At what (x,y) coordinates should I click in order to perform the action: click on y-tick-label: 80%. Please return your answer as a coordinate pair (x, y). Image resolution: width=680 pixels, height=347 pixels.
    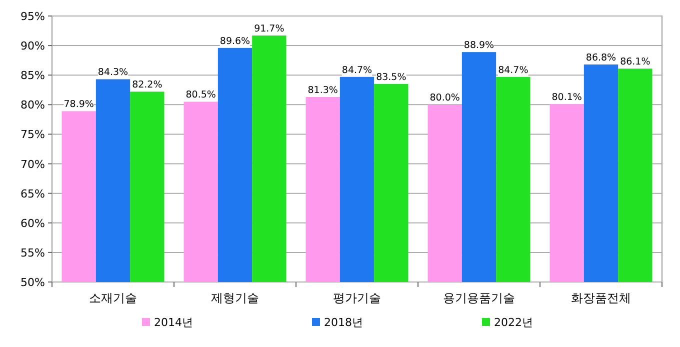
    Looking at the image, I should click on (32, 105).